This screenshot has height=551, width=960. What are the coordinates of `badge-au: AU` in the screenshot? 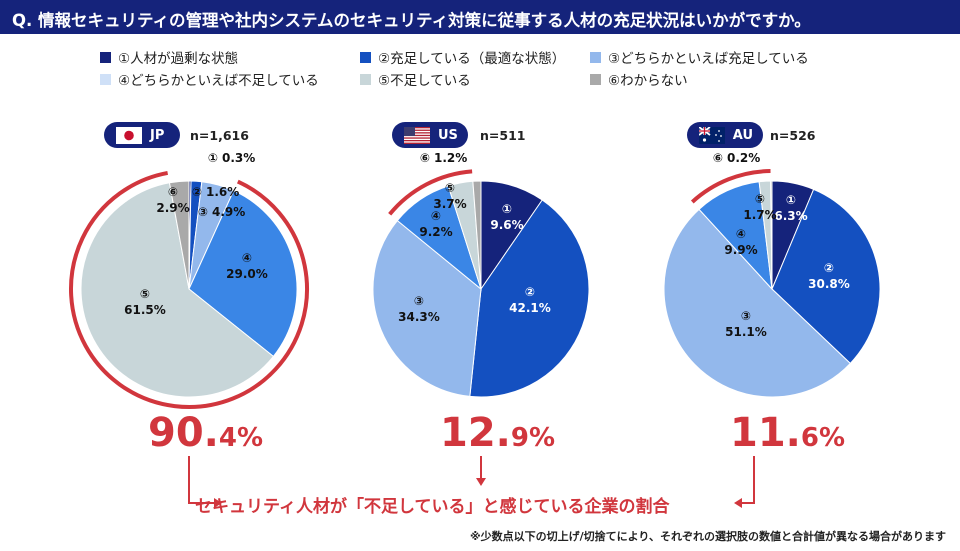 It's located at (725, 135).